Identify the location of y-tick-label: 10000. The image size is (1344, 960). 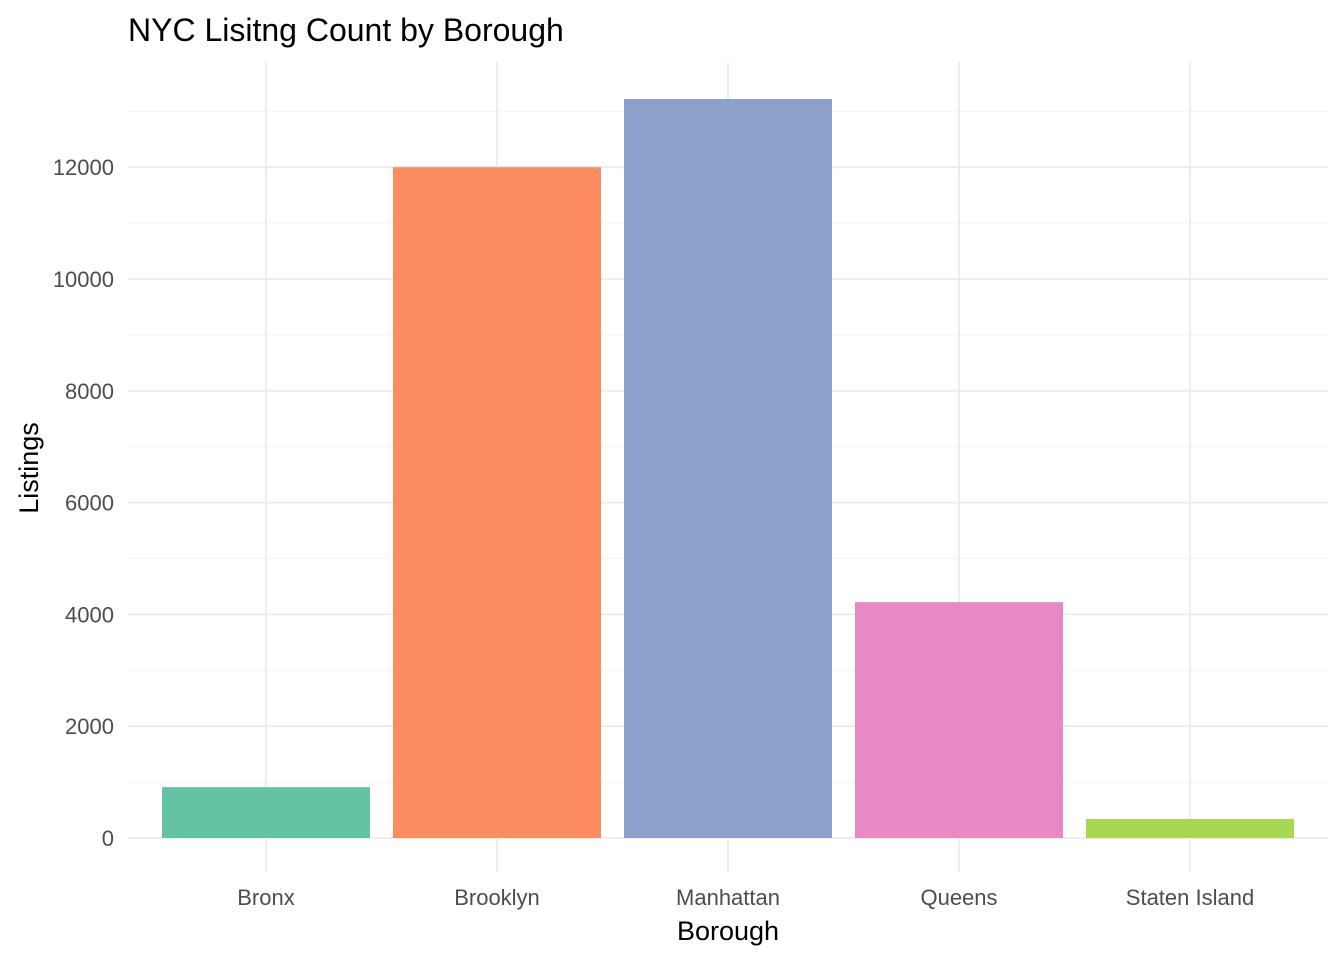
(83, 279).